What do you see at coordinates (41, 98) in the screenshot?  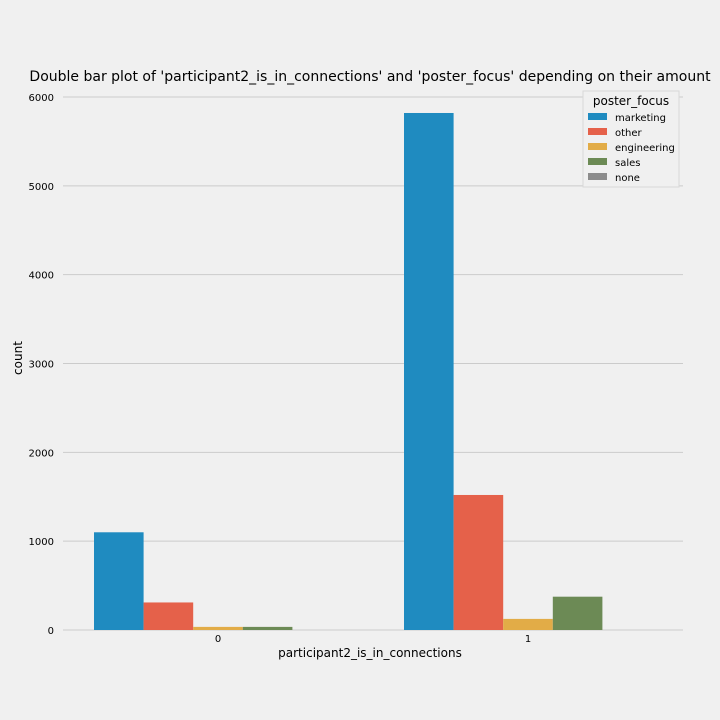 I see `y-tick-label: 6000` at bounding box center [41, 98].